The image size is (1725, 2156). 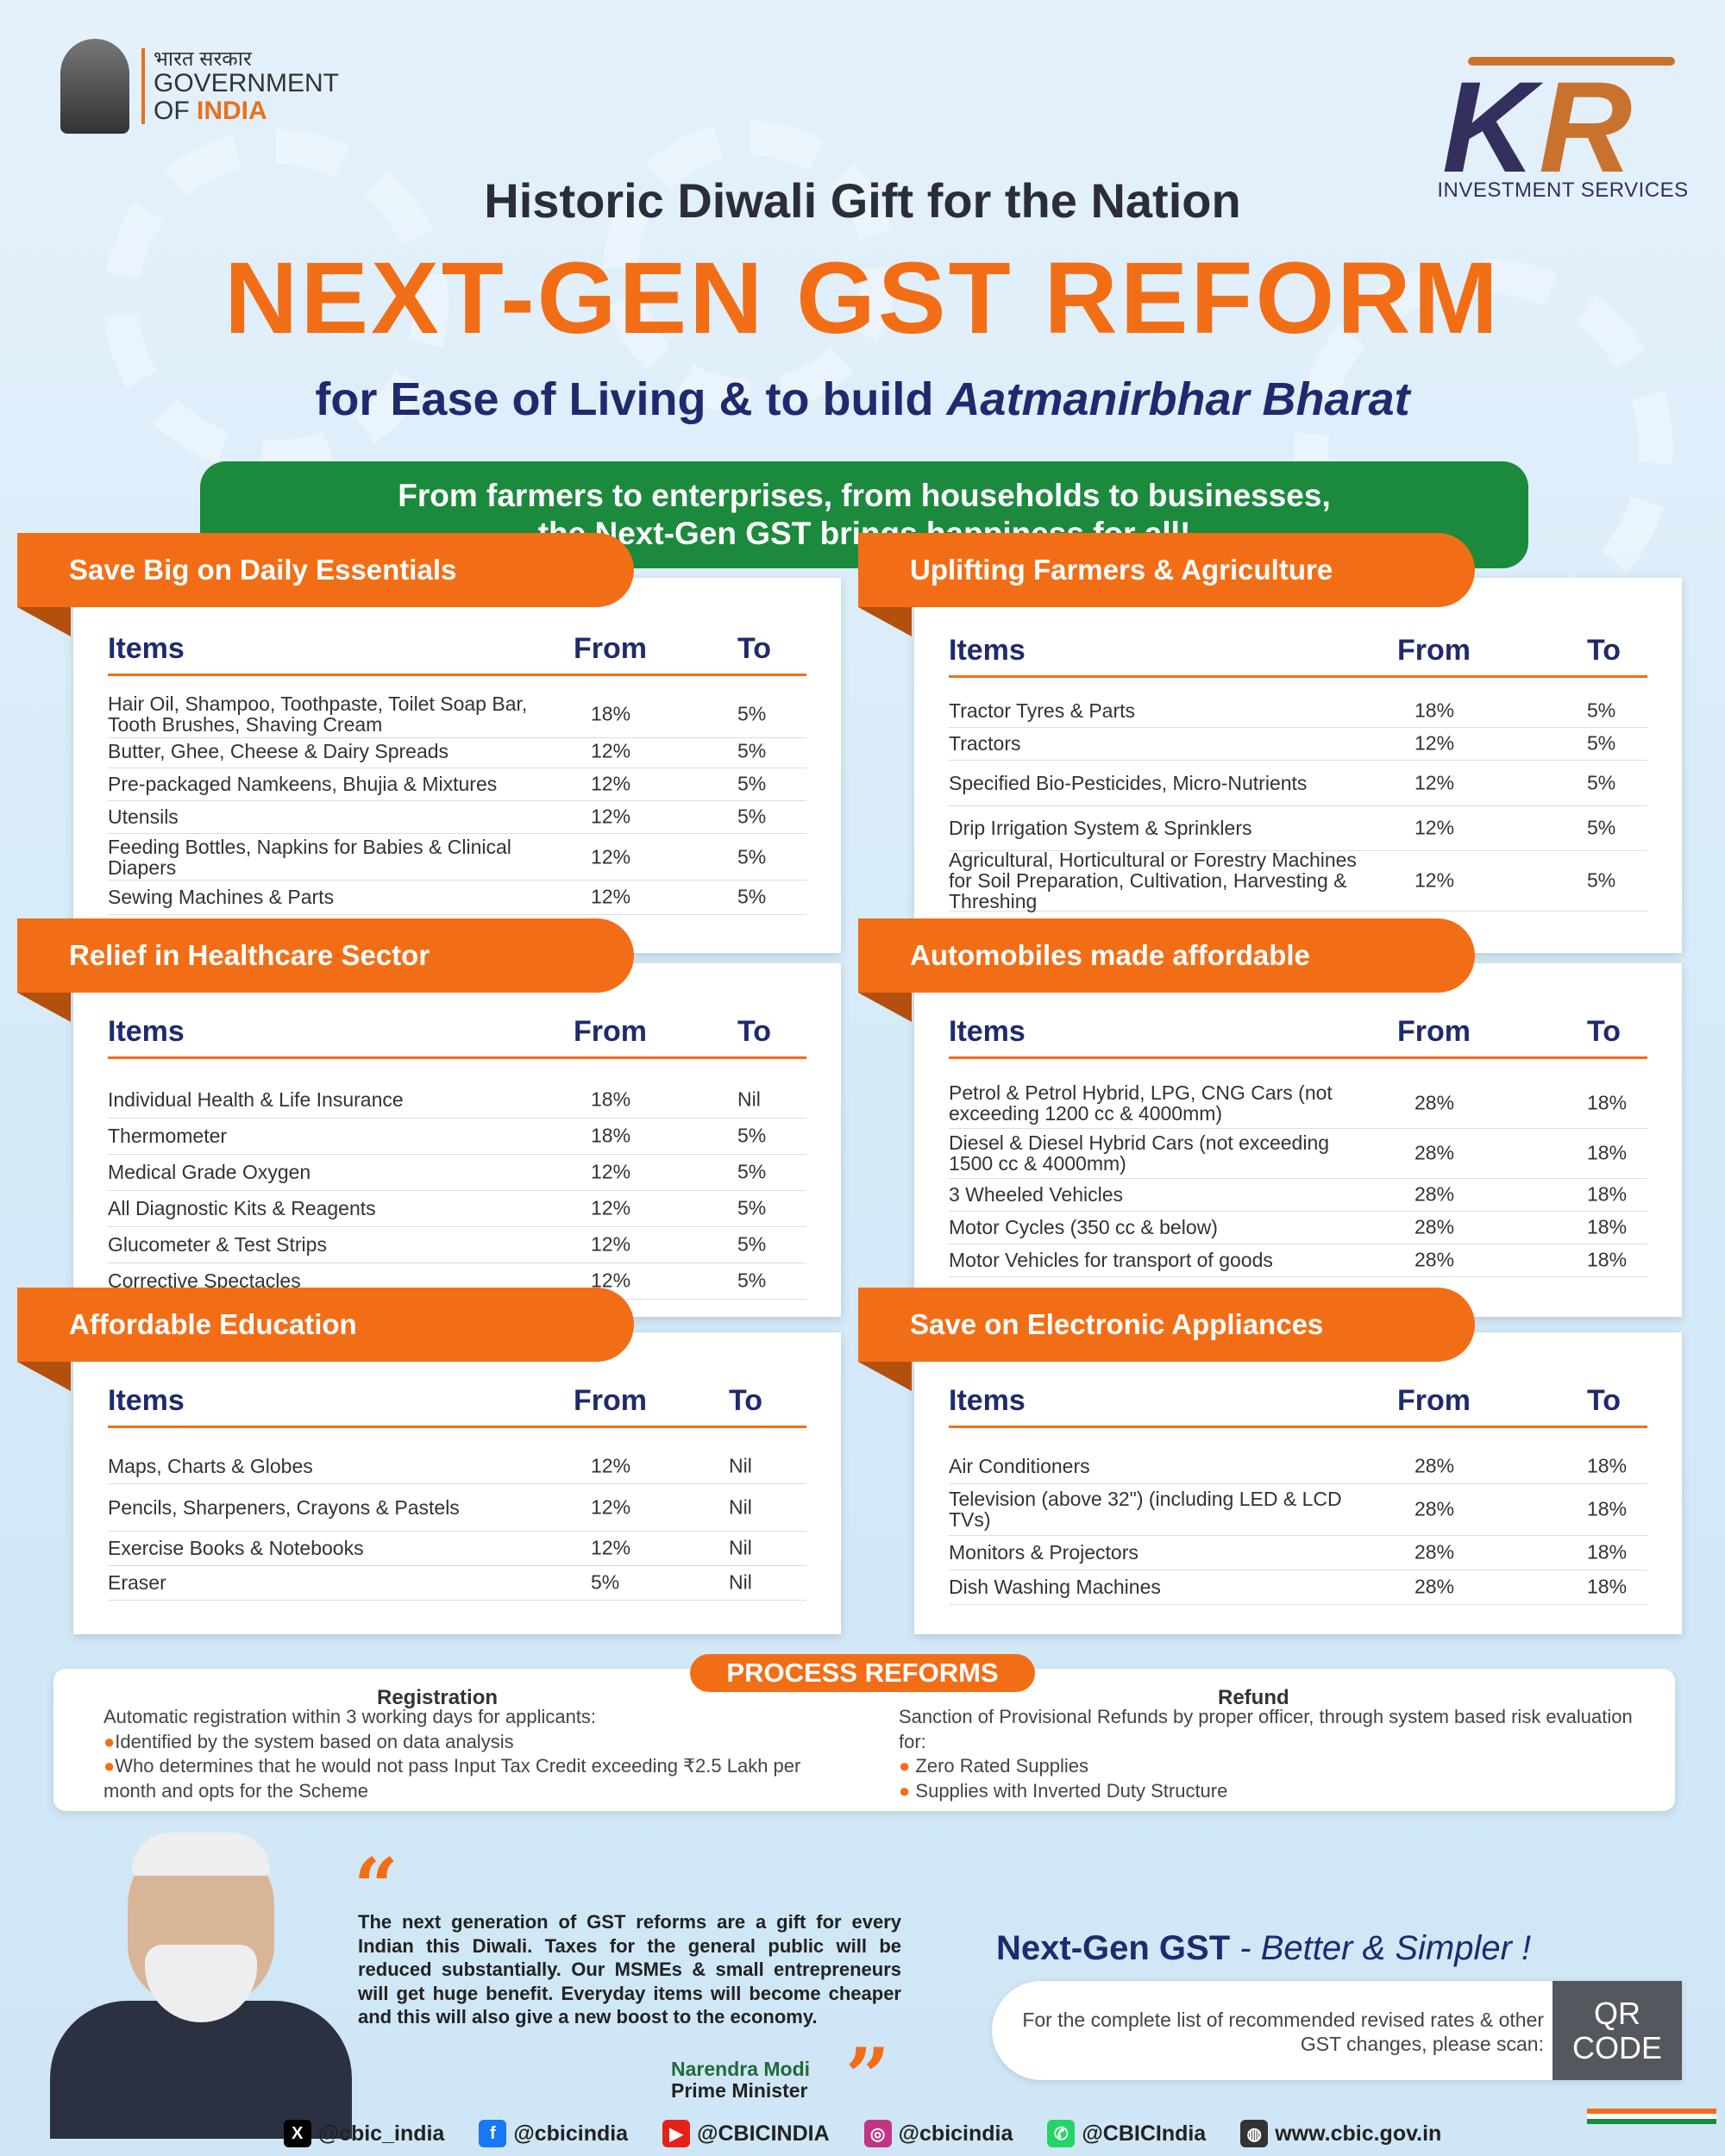 I want to click on kr-logo-r: R, so click(x=1586, y=126).